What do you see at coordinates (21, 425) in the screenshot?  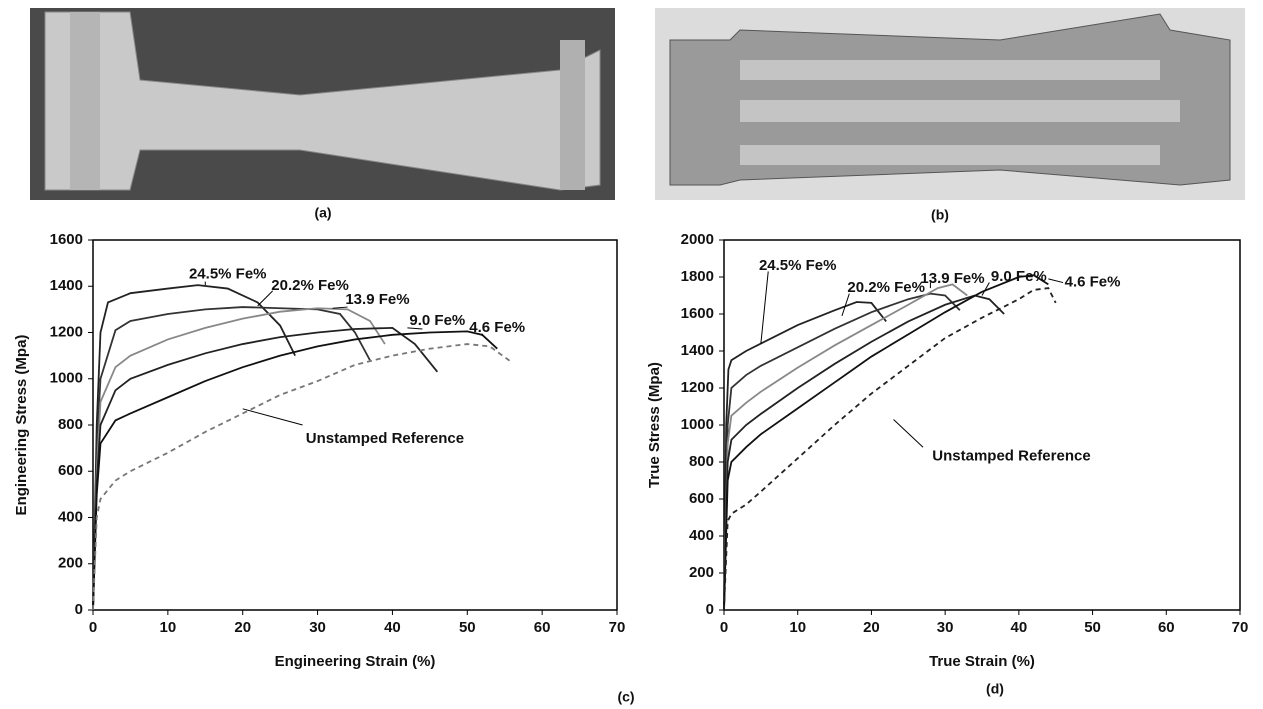 I see `y-axis-label: Engineering Stress (Mpa)` at bounding box center [21, 425].